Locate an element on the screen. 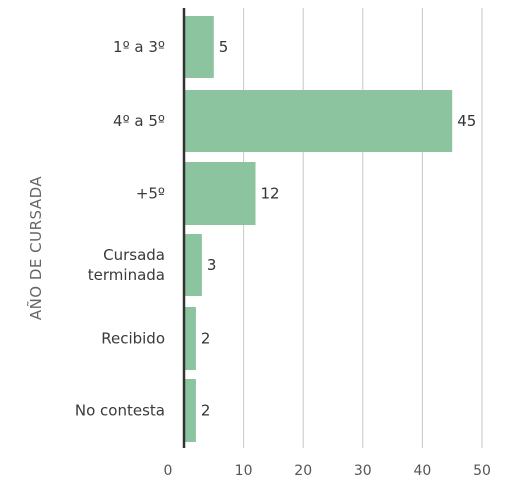 The image size is (508, 485). x-tick-label: 10 is located at coordinates (244, 471).